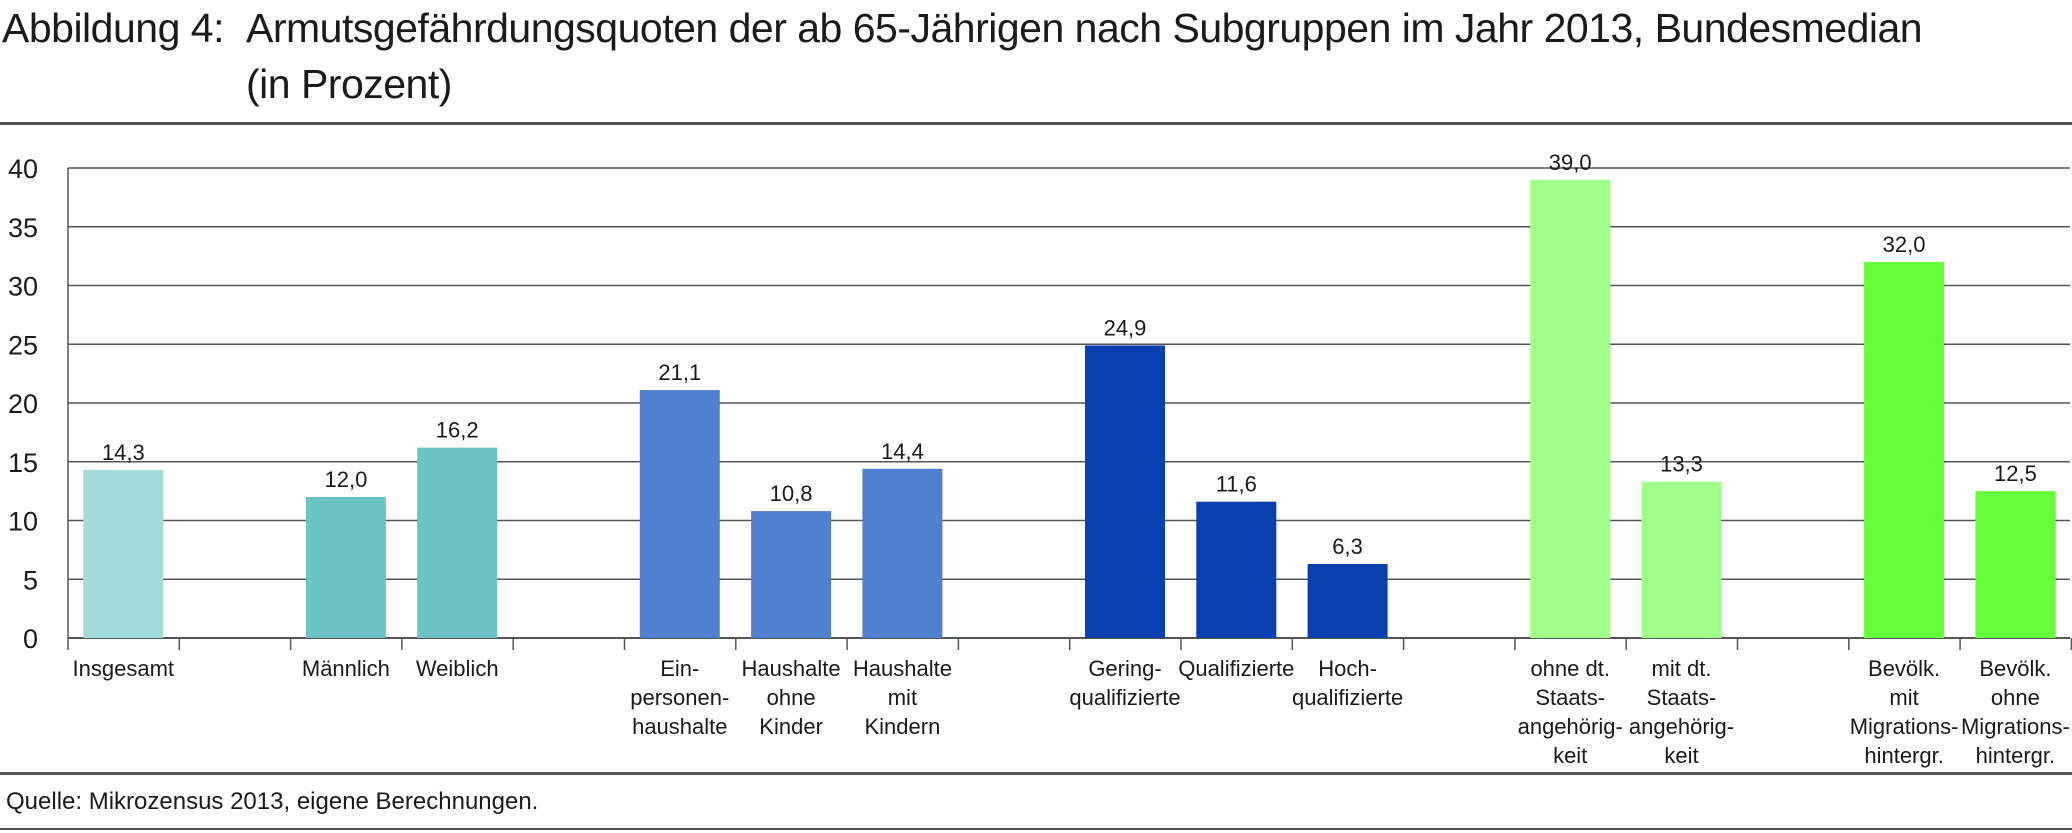 This screenshot has width=2072, height=833. Describe the element at coordinates (679, 697) in the screenshot. I see `category-label: personen-` at that location.